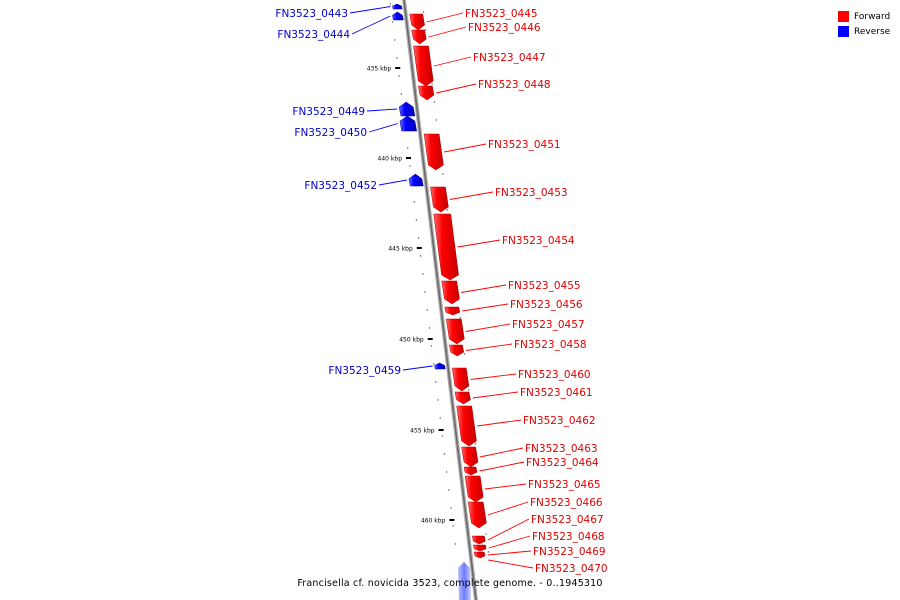 This screenshot has height=600, width=900. Describe the element at coordinates (566, 503) in the screenshot. I see `forward-gene-label: FN3523_0466` at that location.